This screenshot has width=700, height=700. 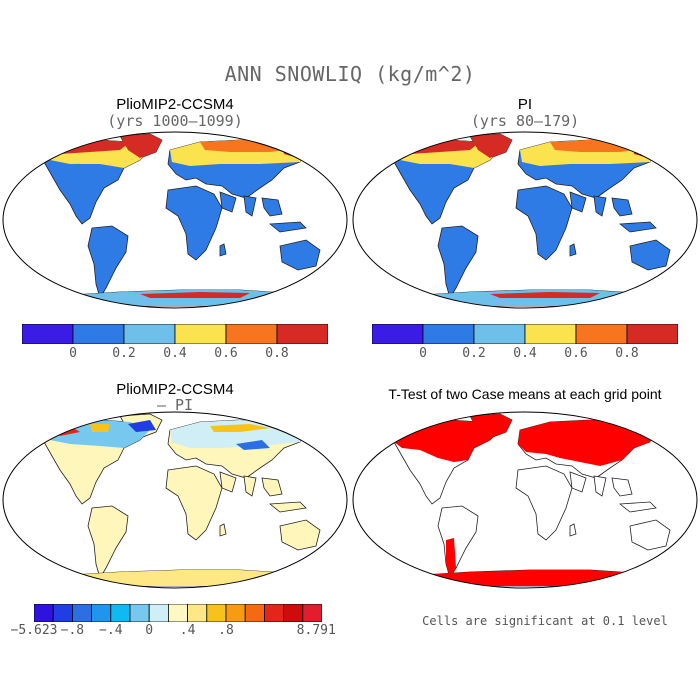 What do you see at coordinates (253, 445) in the screenshot?
I see `diff-central-asia` at bounding box center [253, 445].